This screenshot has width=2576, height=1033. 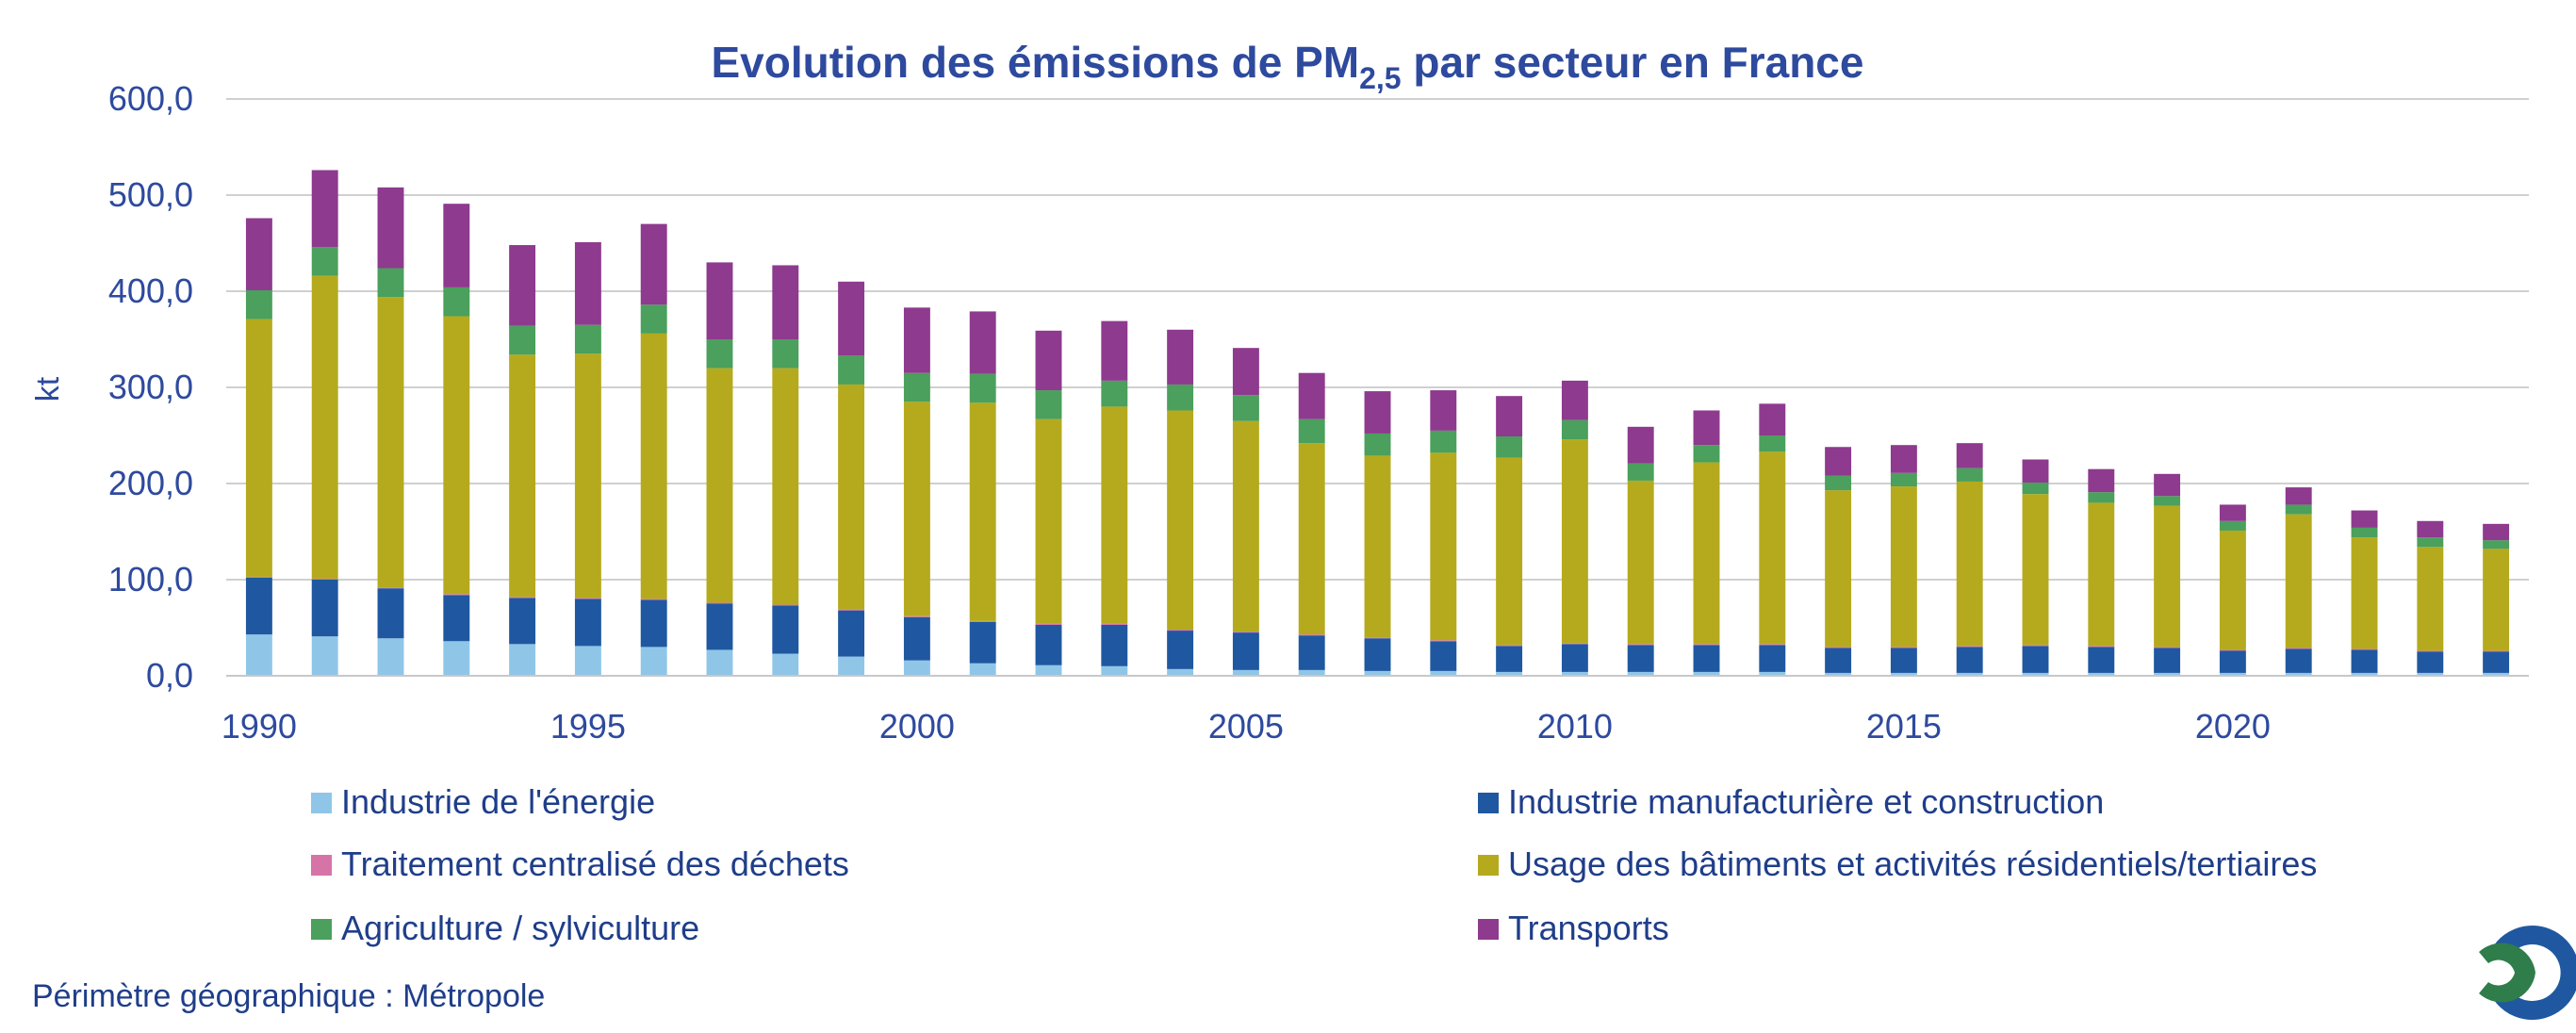 I want to click on x-tick-label: 2020, so click(x=2233, y=726).